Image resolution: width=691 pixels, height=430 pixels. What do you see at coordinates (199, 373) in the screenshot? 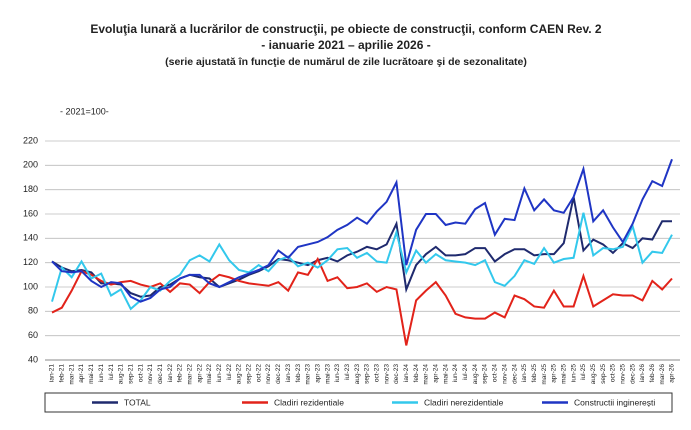
I see `x-tick-label: apr-22` at bounding box center [199, 373].